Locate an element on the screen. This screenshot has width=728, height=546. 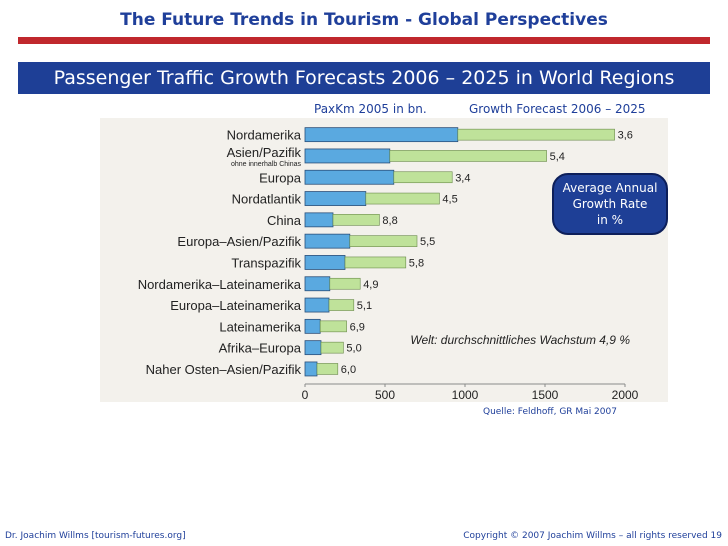
column-header-paxkm: PaxKm 2005 in bn. is located at coordinates (370, 109).